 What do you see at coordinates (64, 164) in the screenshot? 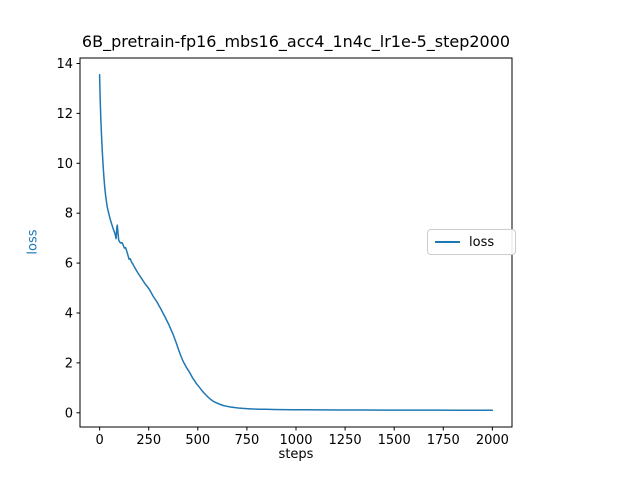
I see `y-tick-label: 10` at bounding box center [64, 164].